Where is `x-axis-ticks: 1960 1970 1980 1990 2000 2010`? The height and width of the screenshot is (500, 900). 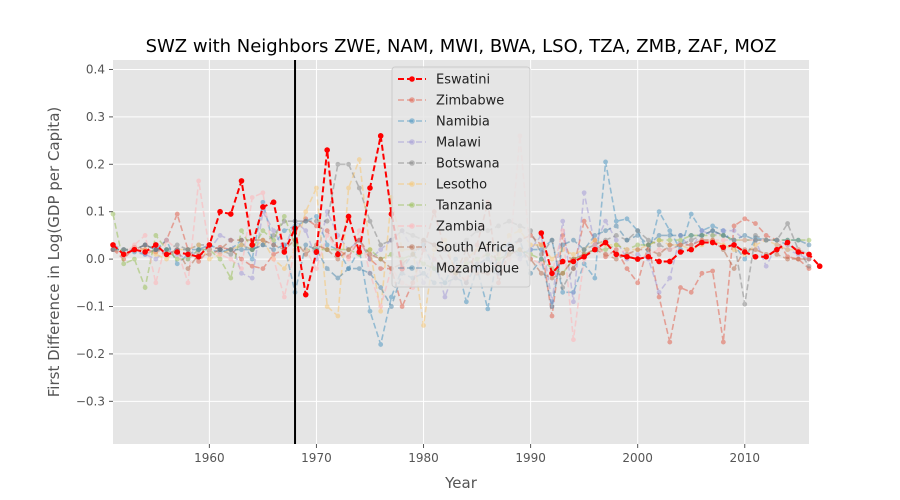
x-axis-ticks: 1960 1970 1980 1990 2000 2010 is located at coordinates (477, 454).